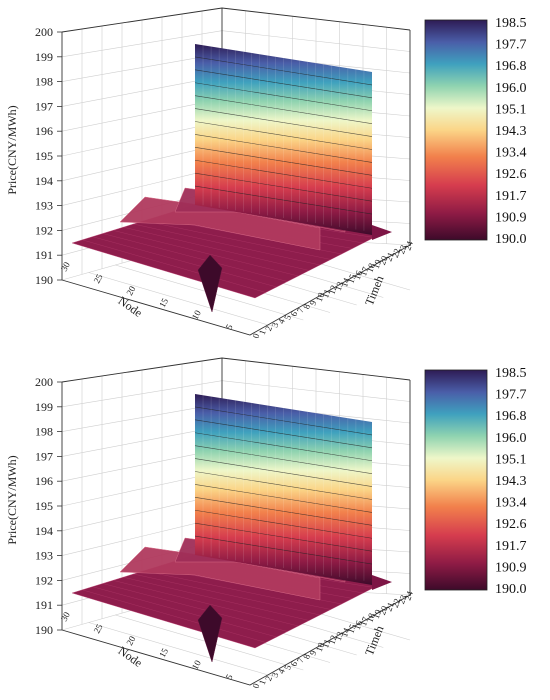  Describe the element at coordinates (196, 664) in the screenshot. I see `node-tick-label: 10` at that location.